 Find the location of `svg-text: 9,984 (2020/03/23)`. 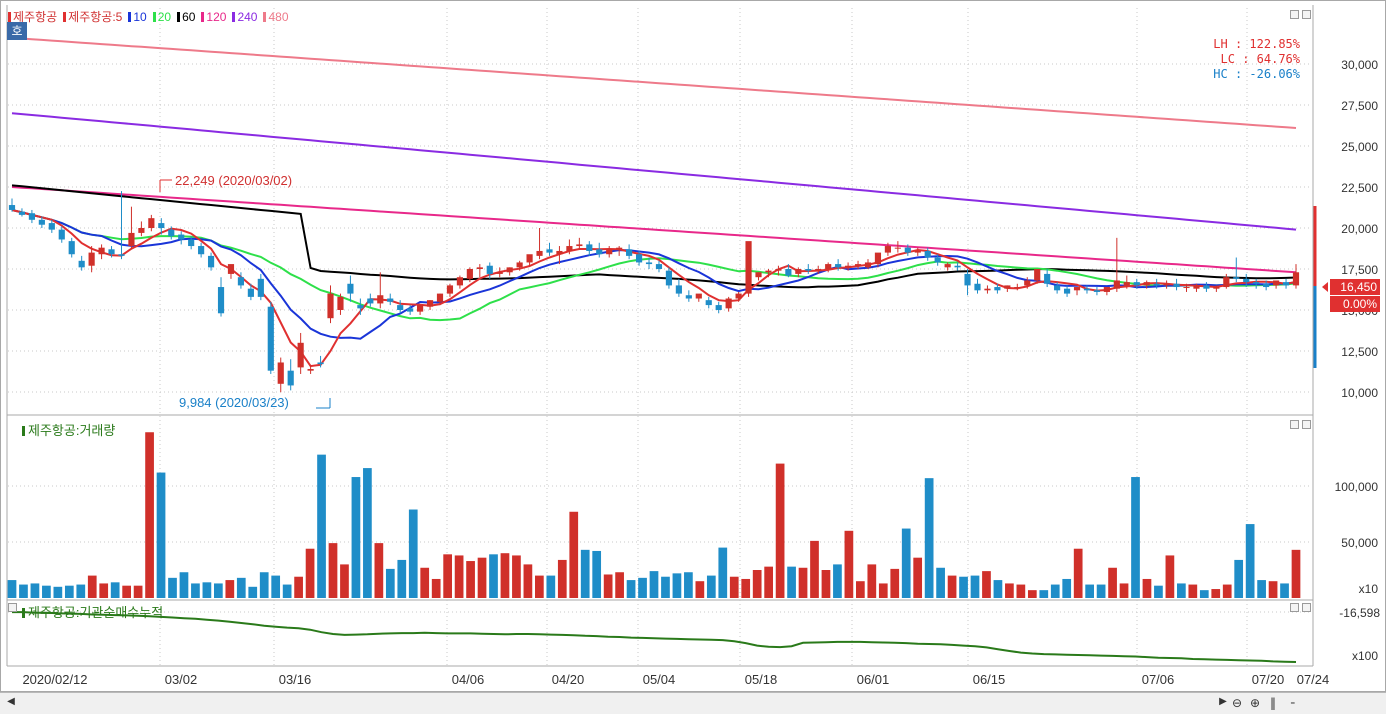

svg-text: 9,984 (2020/03/23) is located at coordinates (234, 402).